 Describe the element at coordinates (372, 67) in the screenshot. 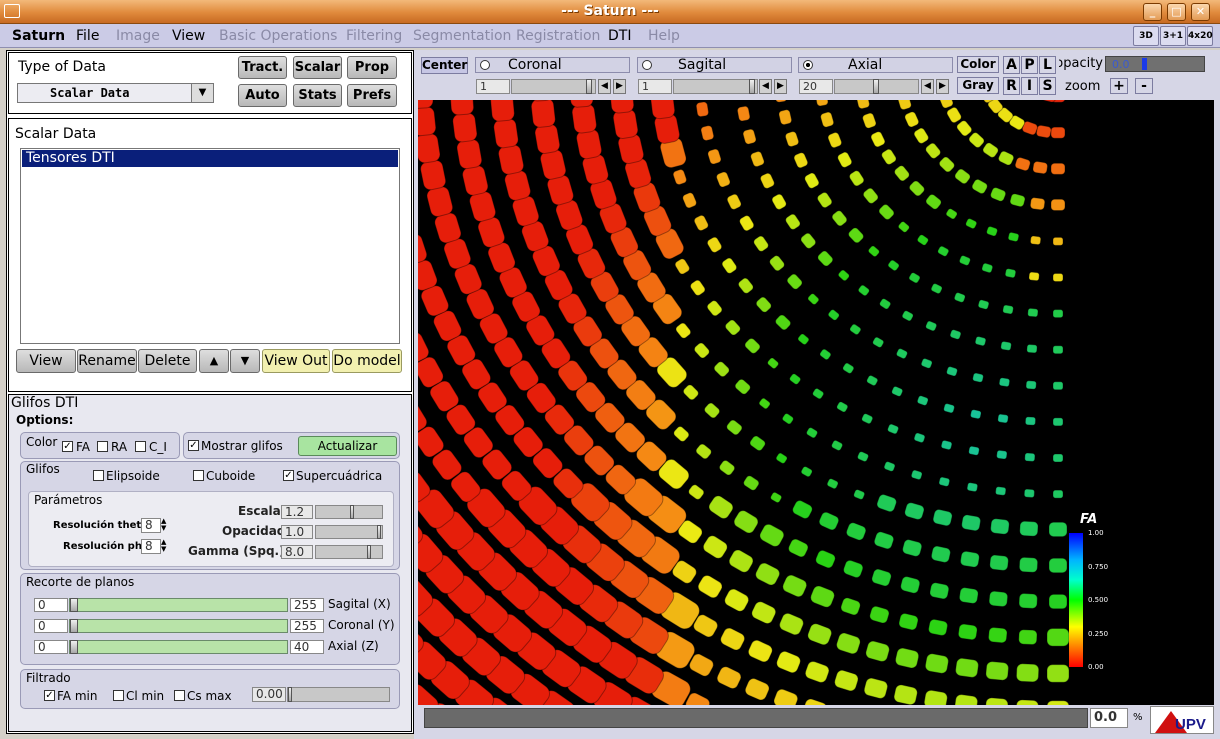

I see `prop-button: Prop` at that location.